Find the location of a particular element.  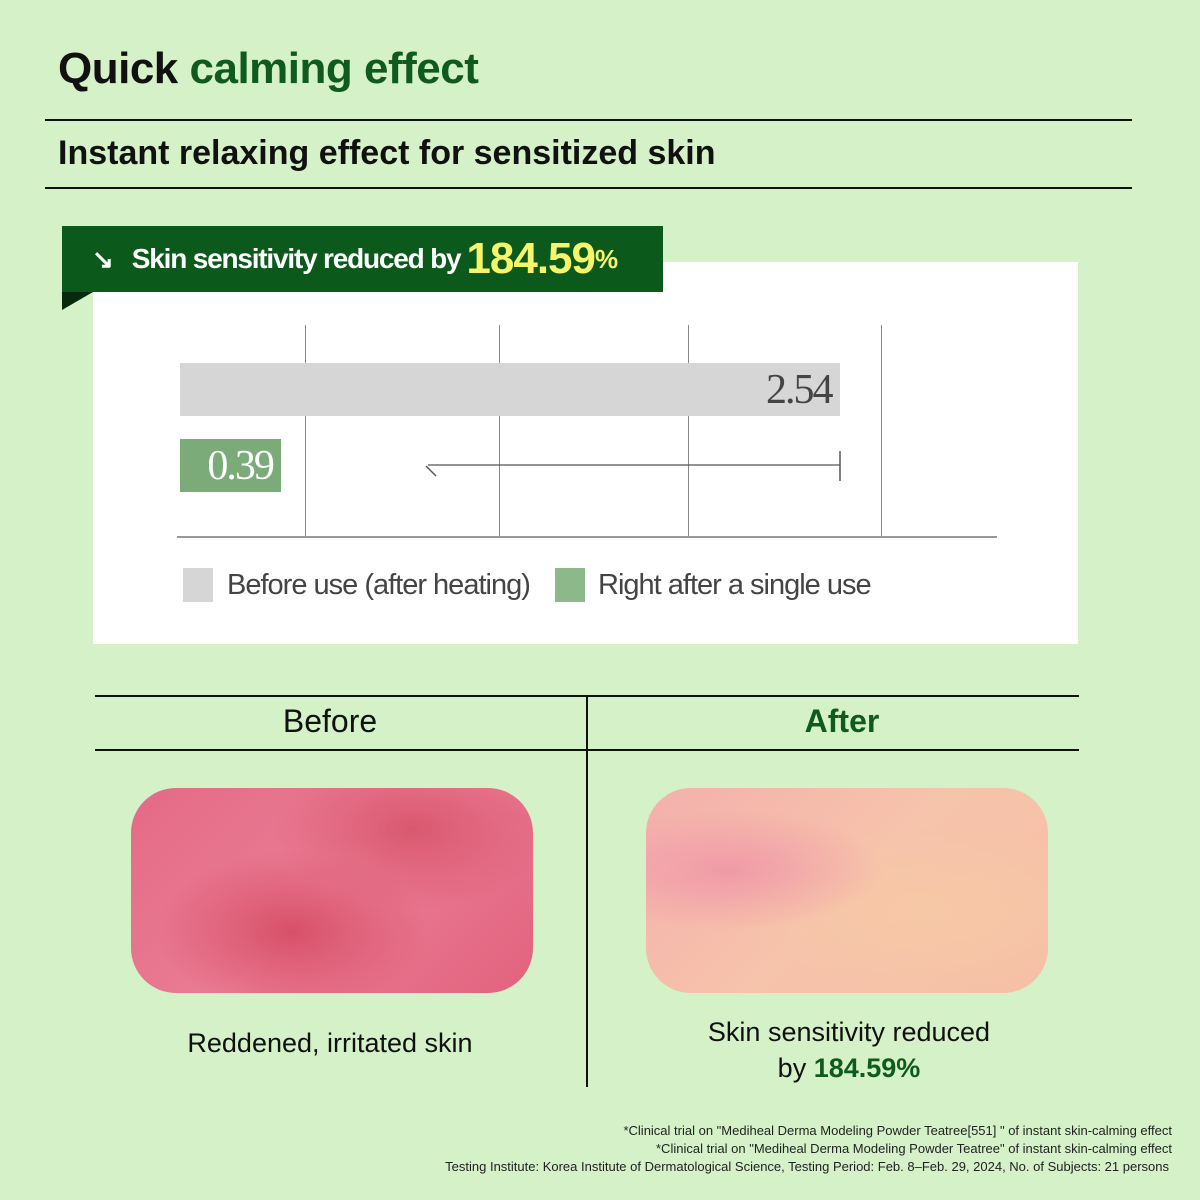

after-caption-line1: Skin sensitivity reduced is located at coordinates (849, 1032).